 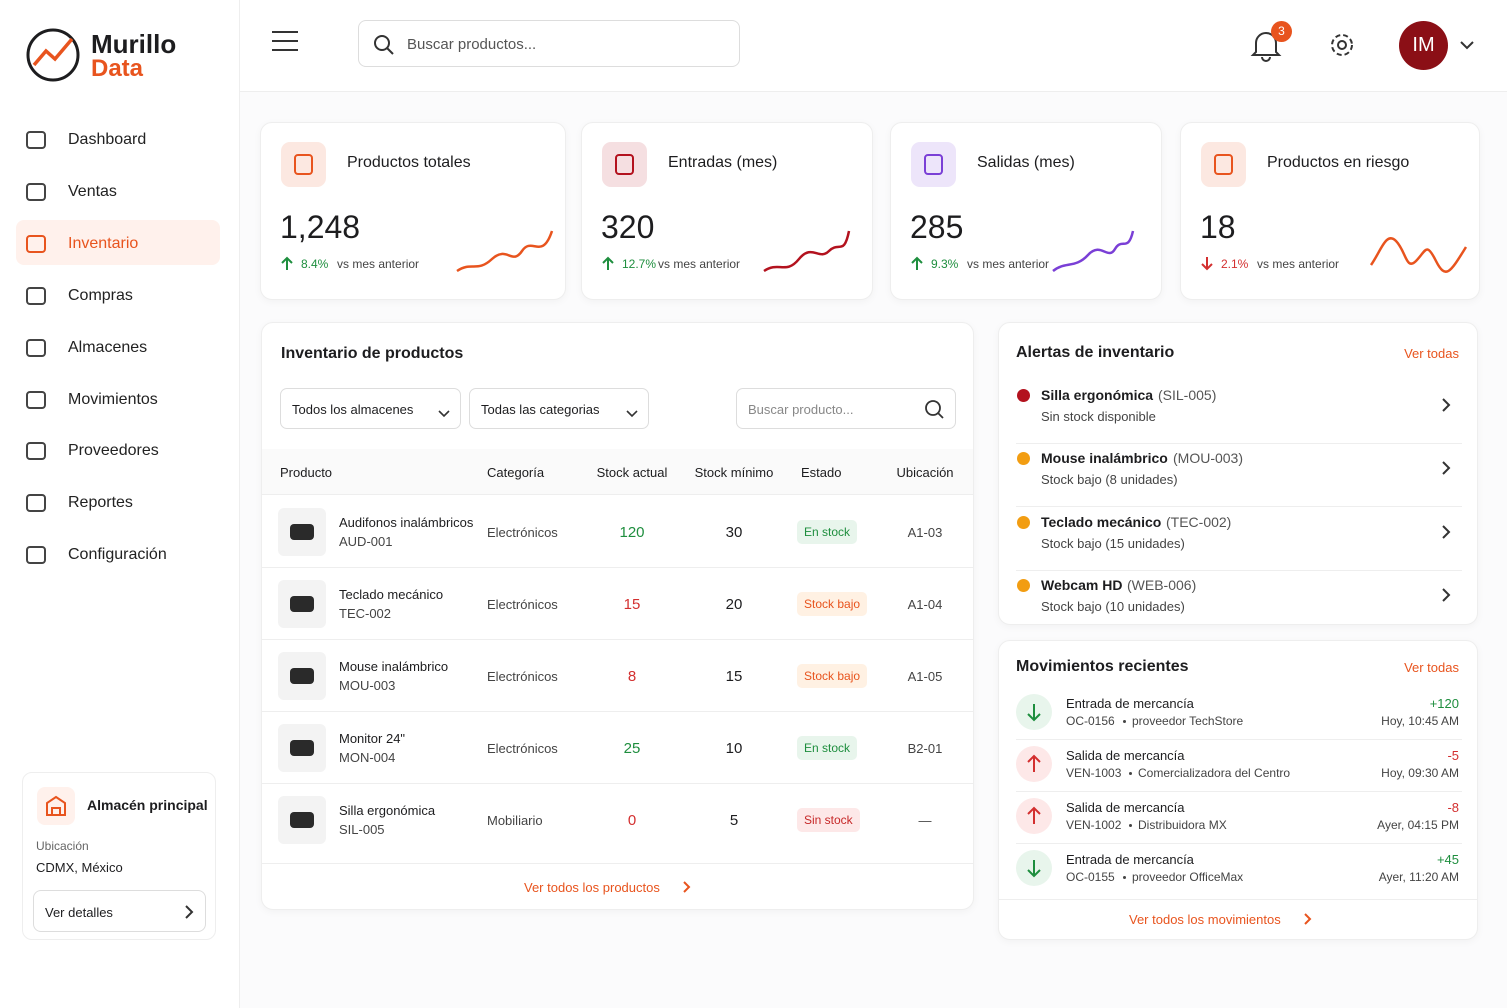 What do you see at coordinates (632, 472) in the screenshot?
I see `column-header: Stock actual` at bounding box center [632, 472].